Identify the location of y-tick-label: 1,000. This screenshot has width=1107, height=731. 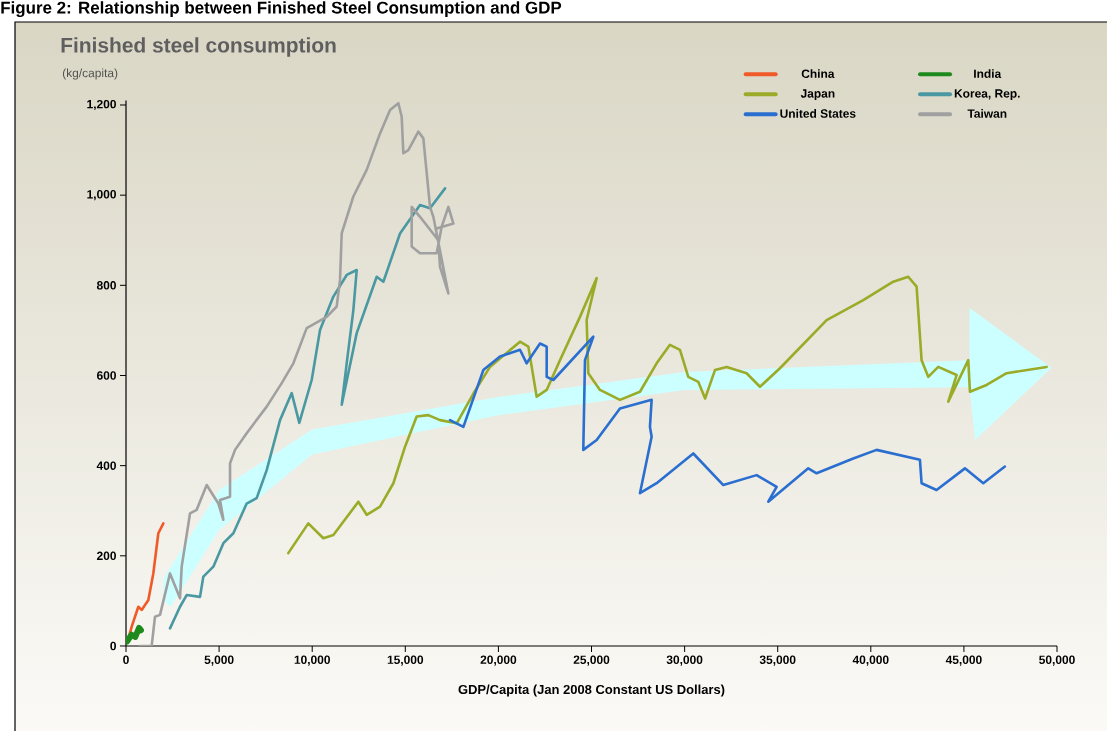
(101, 195).